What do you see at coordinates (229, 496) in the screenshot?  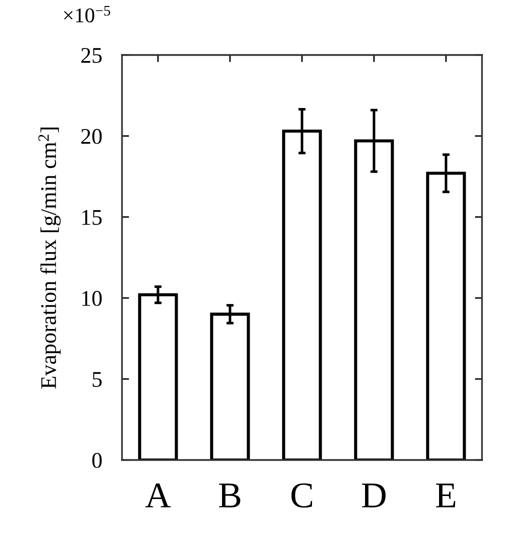 I see `x-tick-label: B` at bounding box center [229, 496].